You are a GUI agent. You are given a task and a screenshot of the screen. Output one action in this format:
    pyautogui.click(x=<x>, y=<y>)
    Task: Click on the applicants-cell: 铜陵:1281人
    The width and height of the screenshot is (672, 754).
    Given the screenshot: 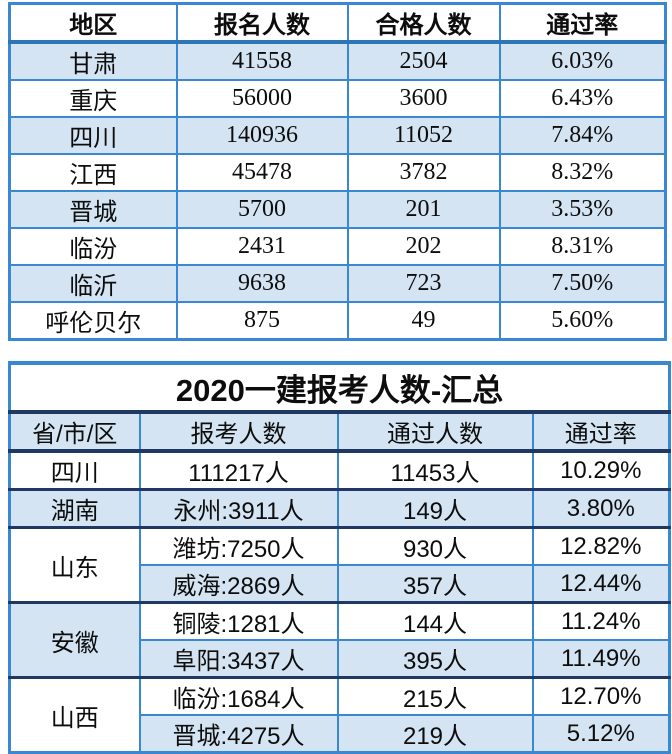 What is the action you would take?
    pyautogui.click(x=238, y=621)
    